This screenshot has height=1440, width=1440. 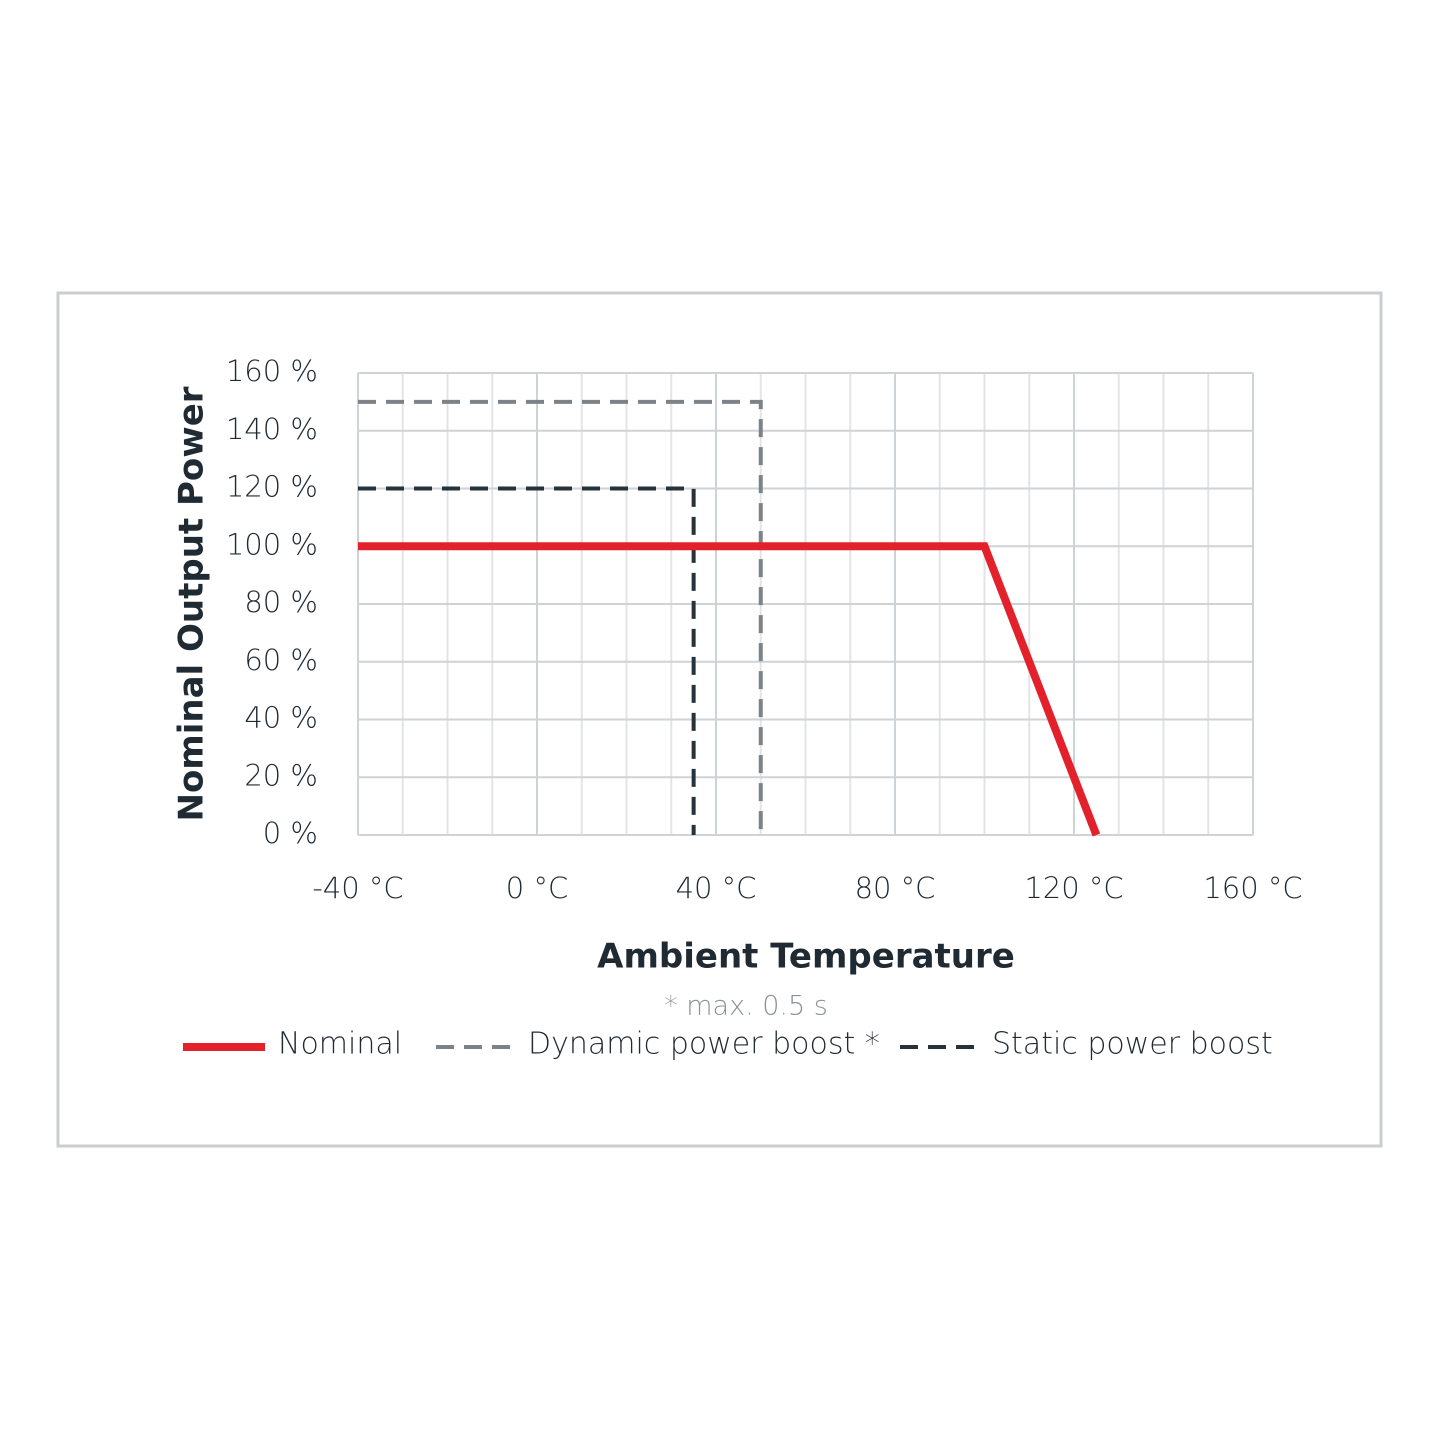 I want to click on legend-label: Nominal, so click(x=340, y=1044).